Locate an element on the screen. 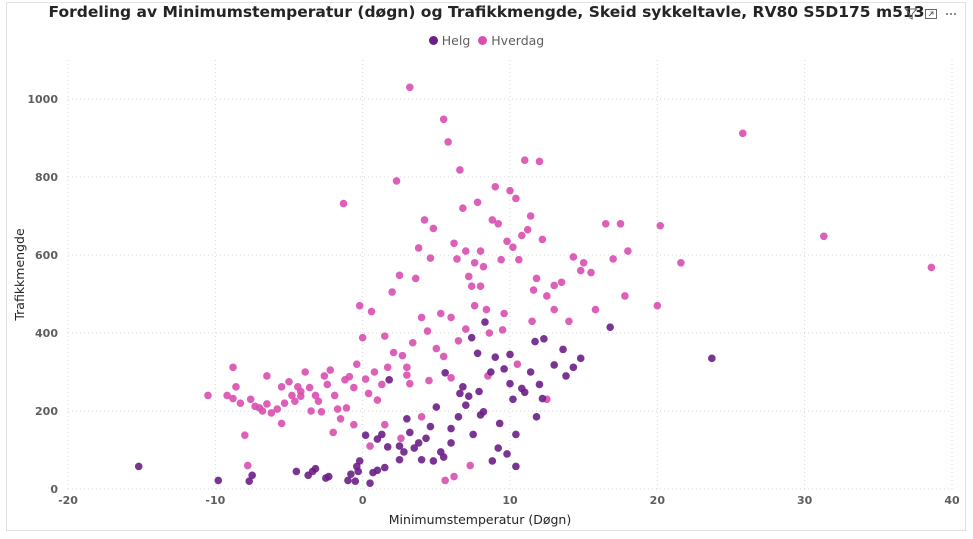 This screenshot has width=973, height=539. legend-item-helg: Helg is located at coordinates (449, 40).